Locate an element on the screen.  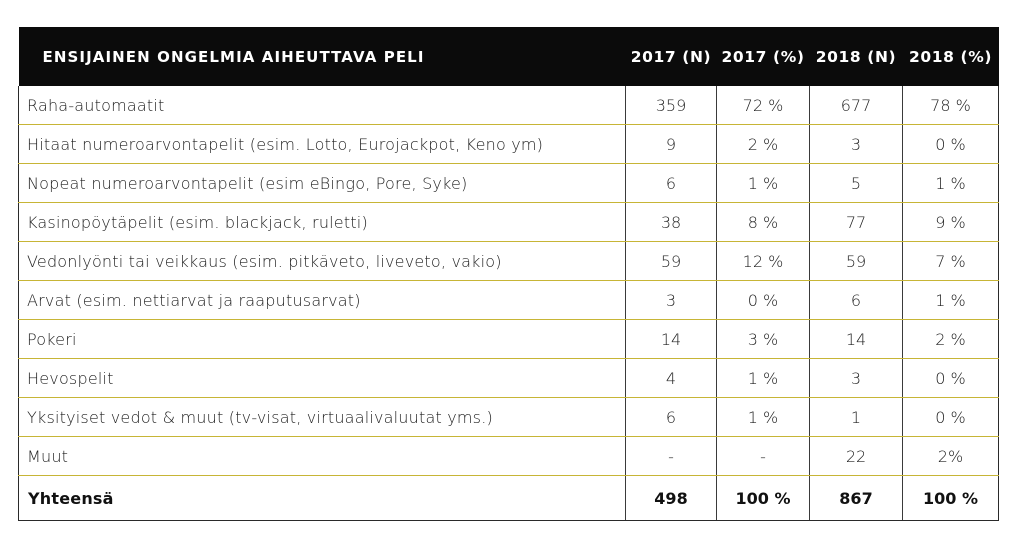
cell-2017-n: 9 is located at coordinates (671, 144).